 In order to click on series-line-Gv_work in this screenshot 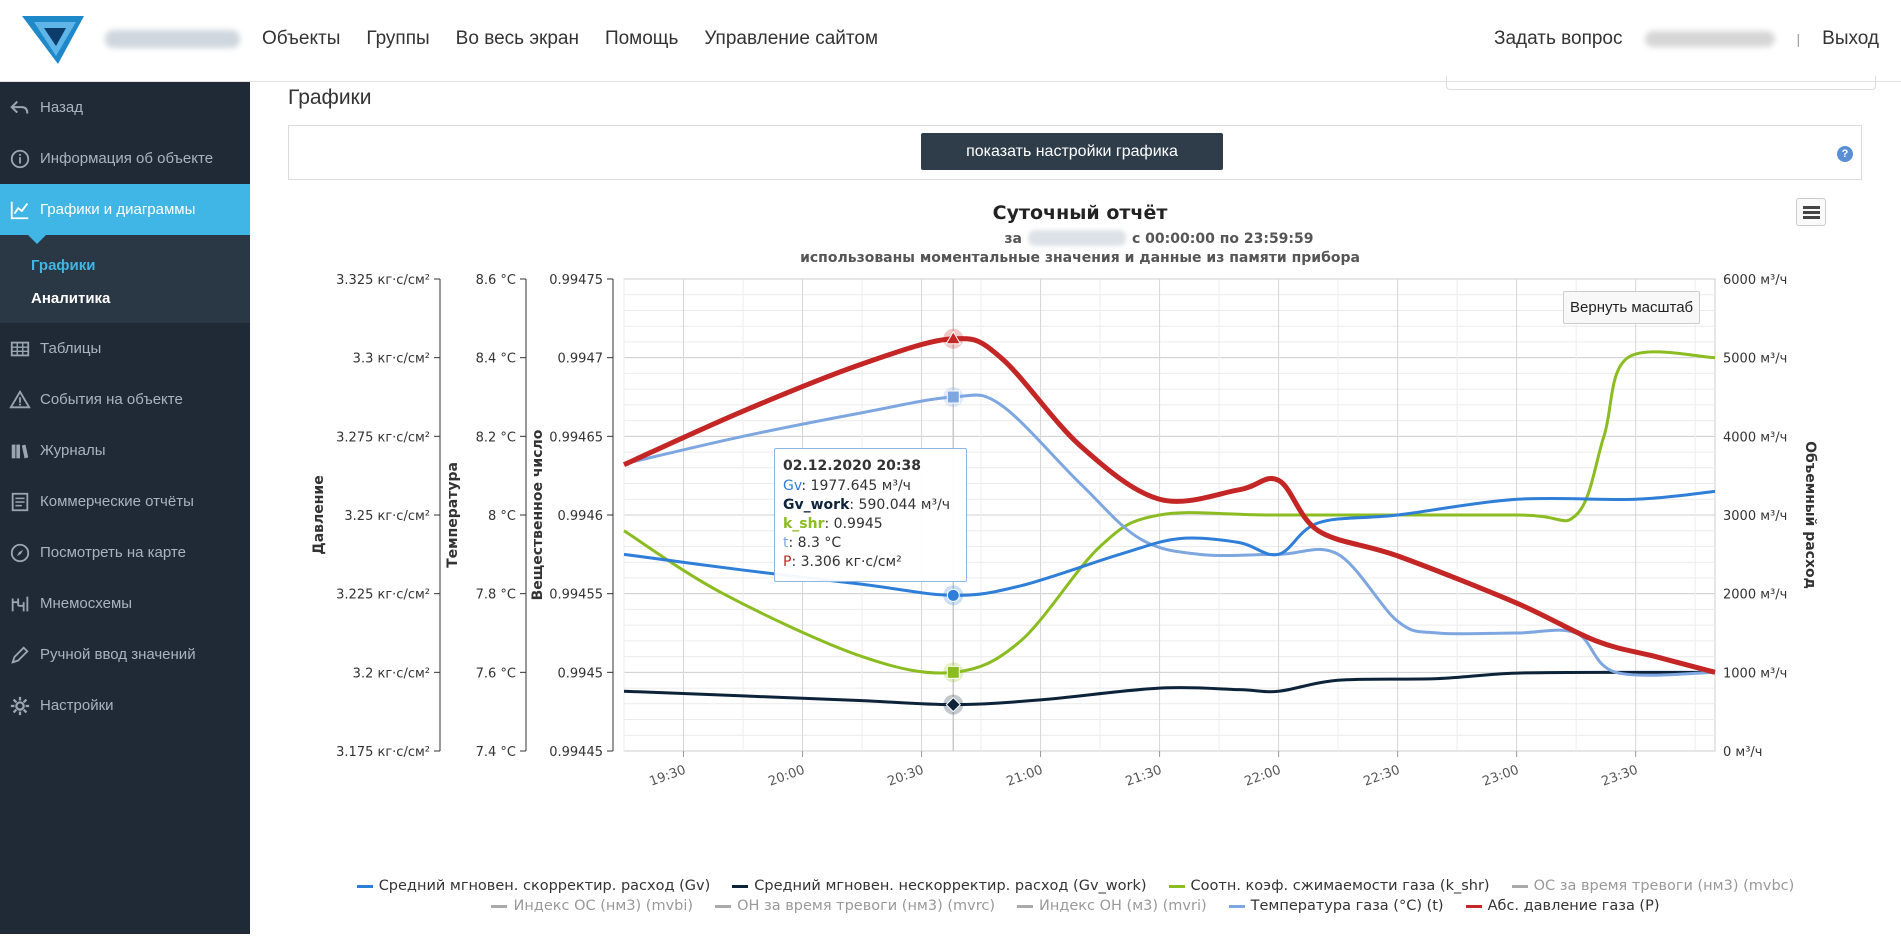, I will do `click(1169, 688)`.